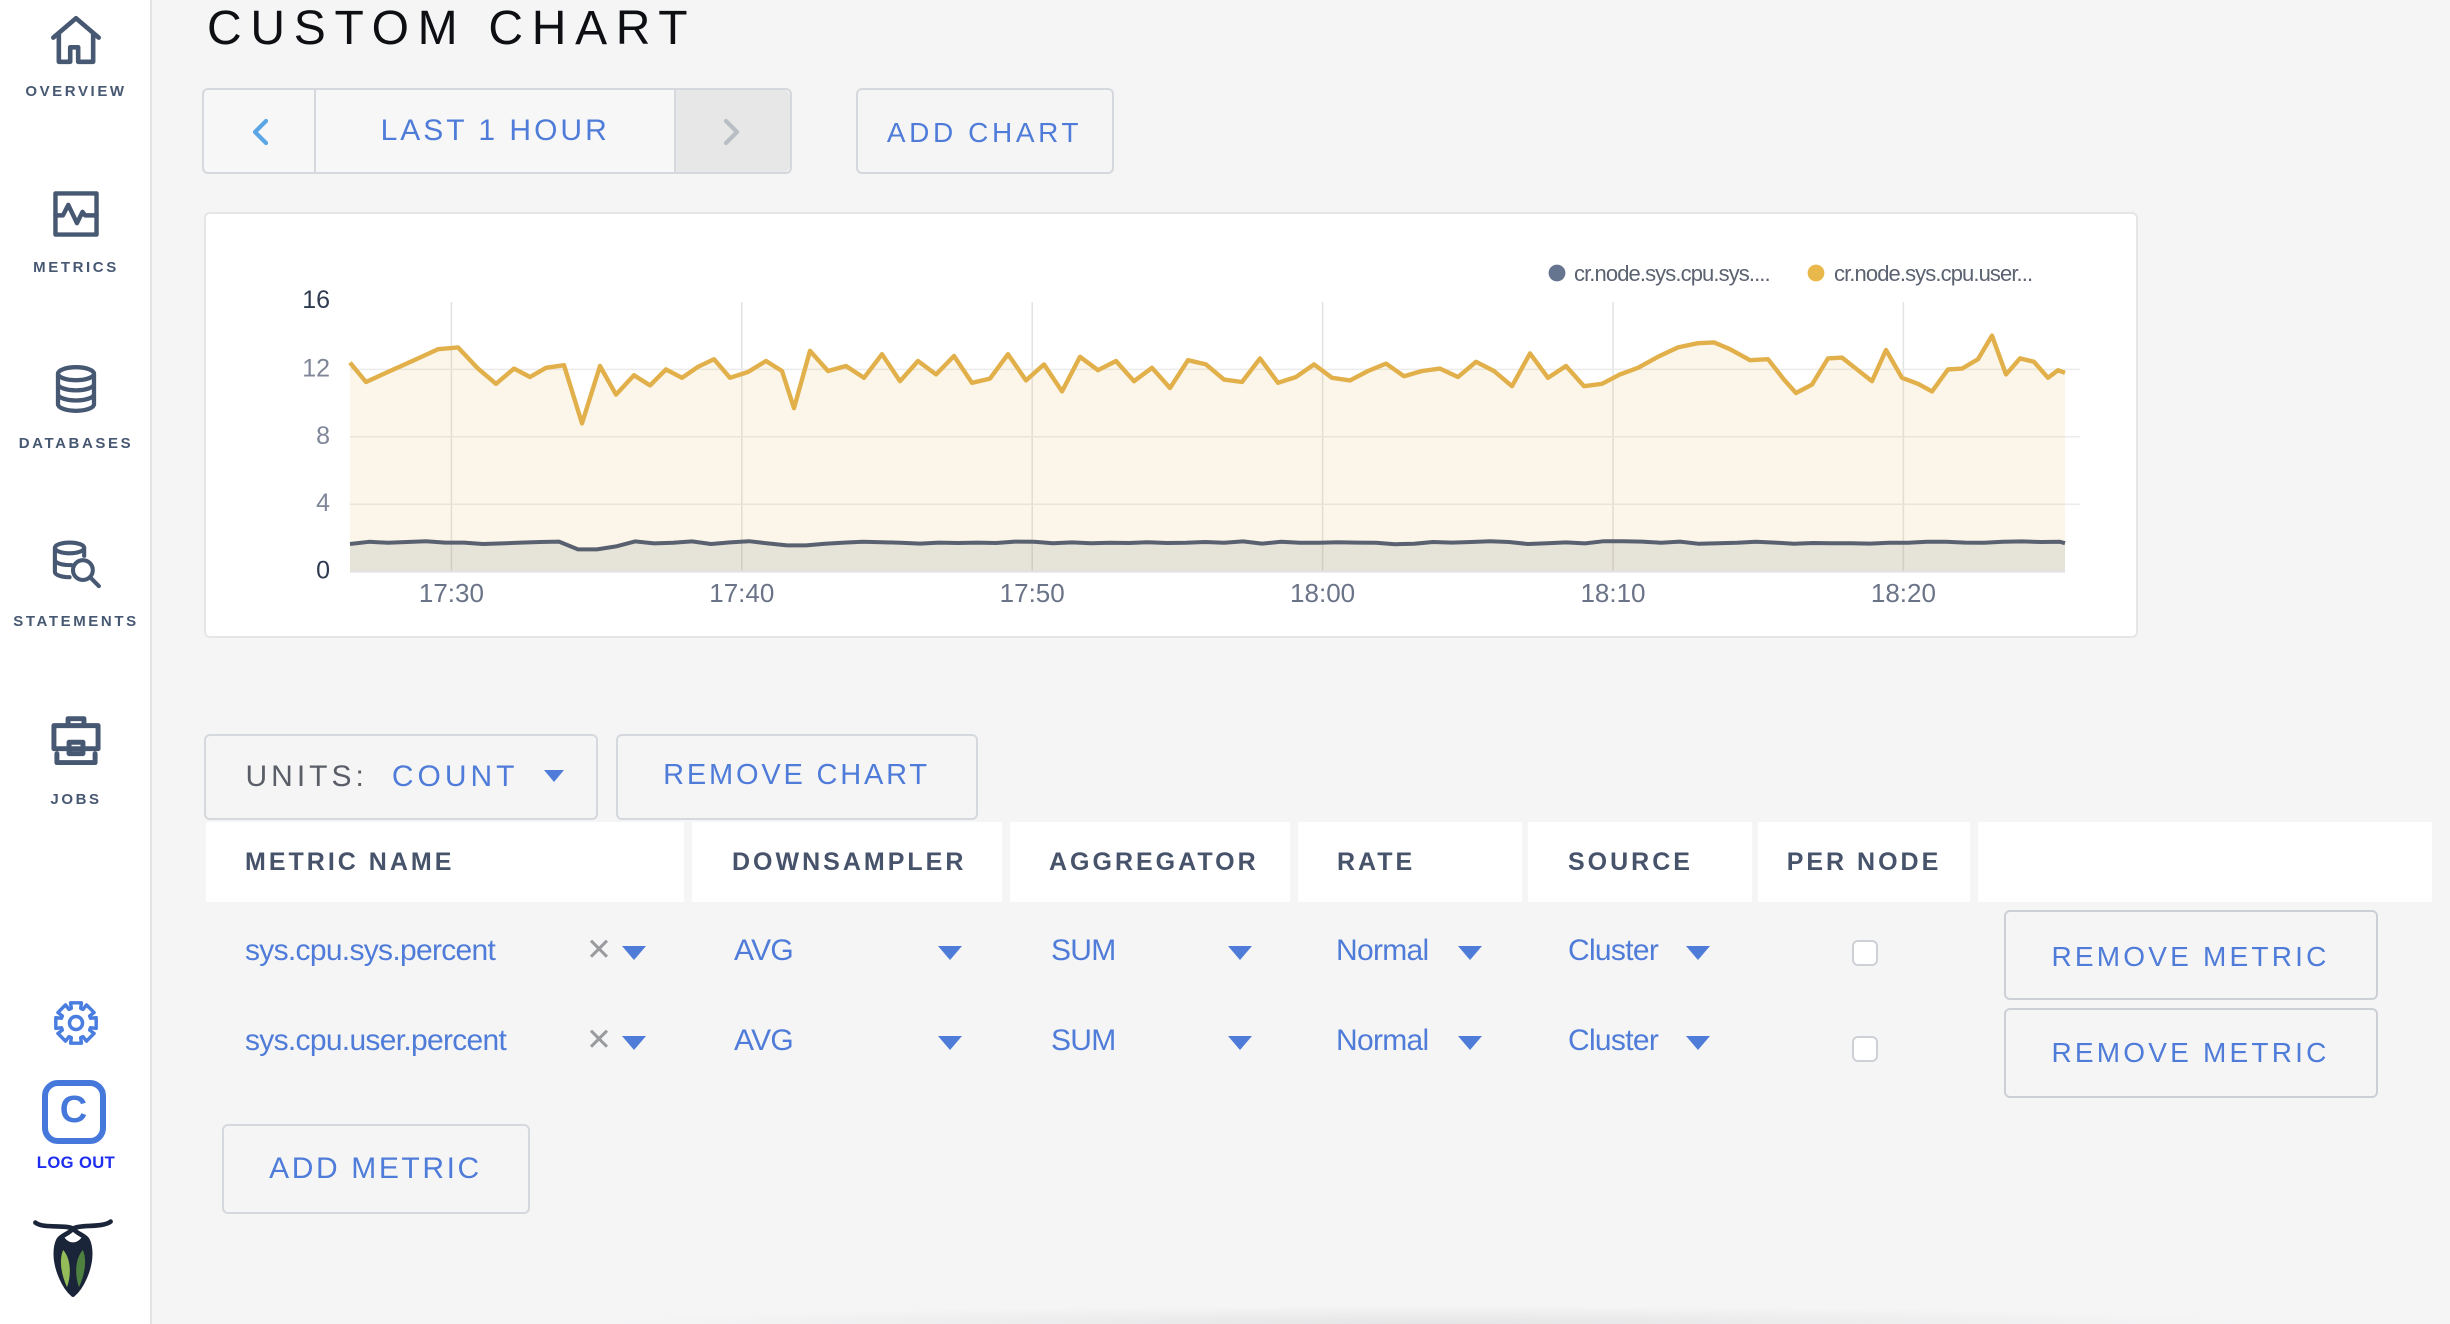 The image size is (2450, 1324). I want to click on svg-text: 12, so click(315, 367).